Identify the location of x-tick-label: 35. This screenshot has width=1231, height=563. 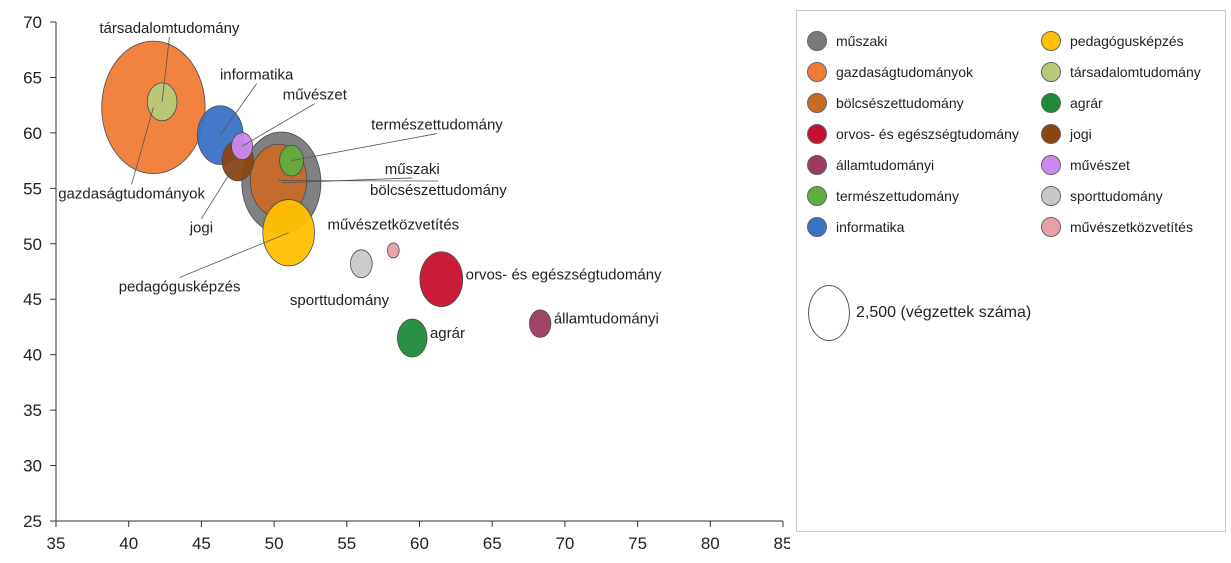
(56, 543).